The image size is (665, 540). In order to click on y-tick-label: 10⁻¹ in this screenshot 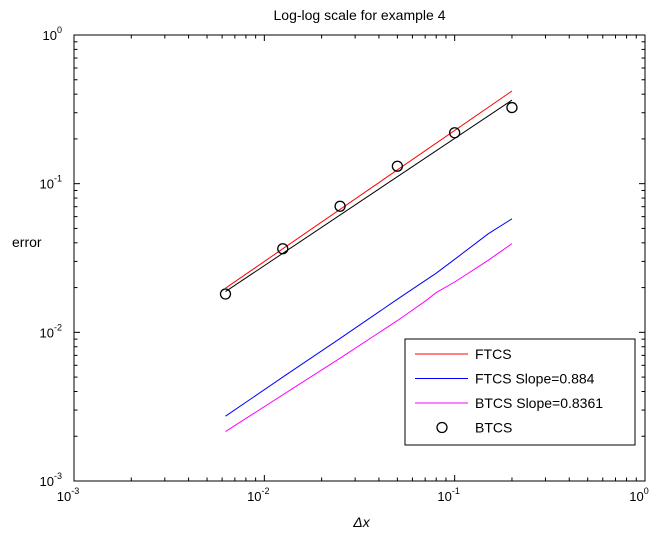, I will do `click(51, 183)`.